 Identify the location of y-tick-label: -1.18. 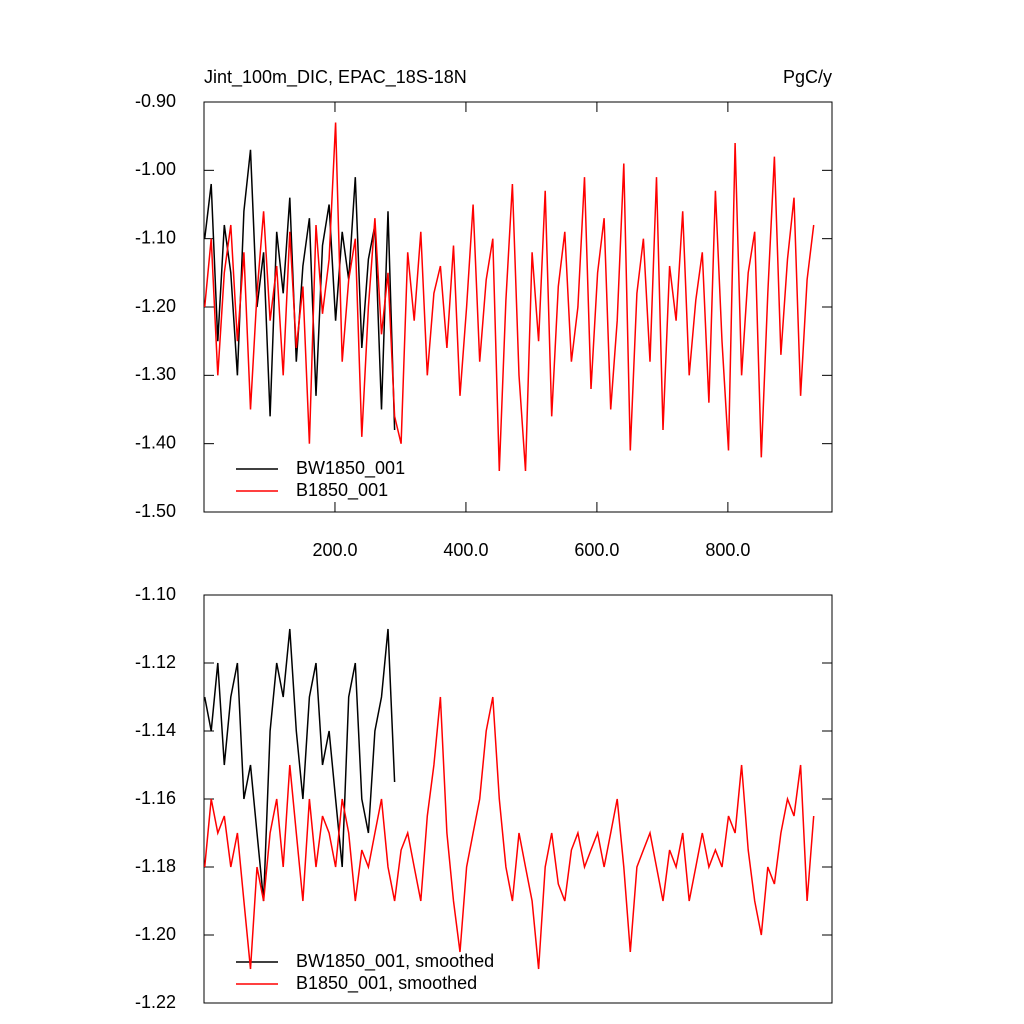
(155, 866).